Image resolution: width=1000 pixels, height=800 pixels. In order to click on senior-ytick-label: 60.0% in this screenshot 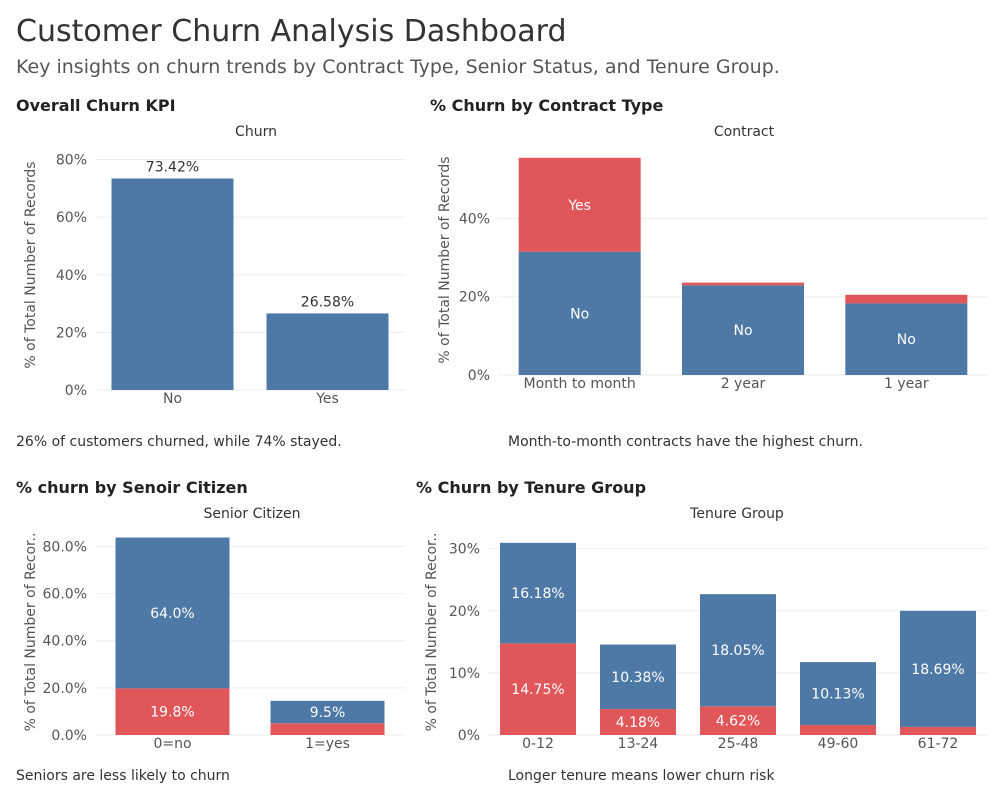, I will do `click(65, 595)`.